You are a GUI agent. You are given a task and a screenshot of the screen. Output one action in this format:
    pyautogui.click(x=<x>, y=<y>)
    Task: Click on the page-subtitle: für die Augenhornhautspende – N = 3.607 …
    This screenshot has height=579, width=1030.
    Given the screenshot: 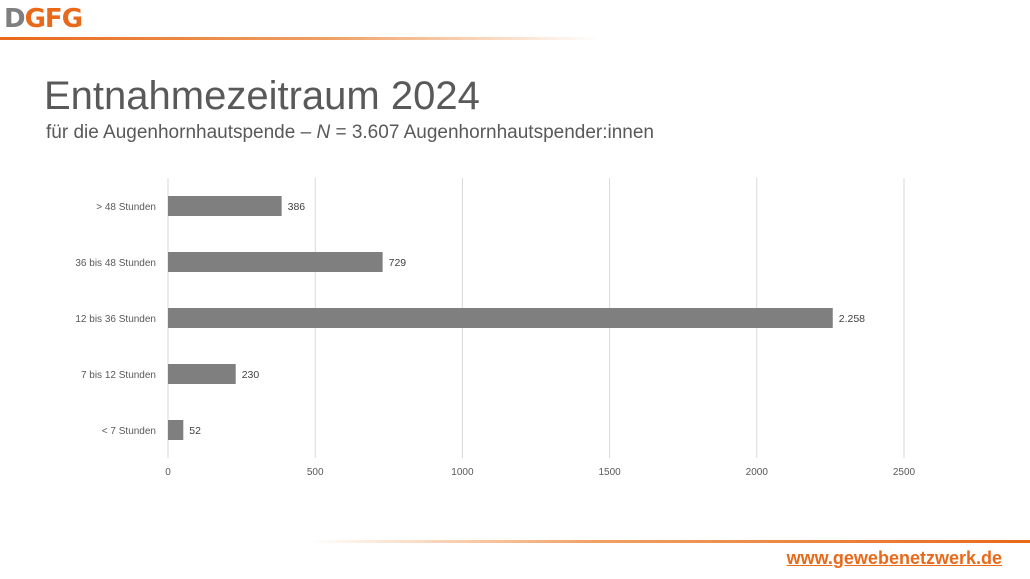 What is the action you would take?
    pyautogui.click(x=350, y=133)
    